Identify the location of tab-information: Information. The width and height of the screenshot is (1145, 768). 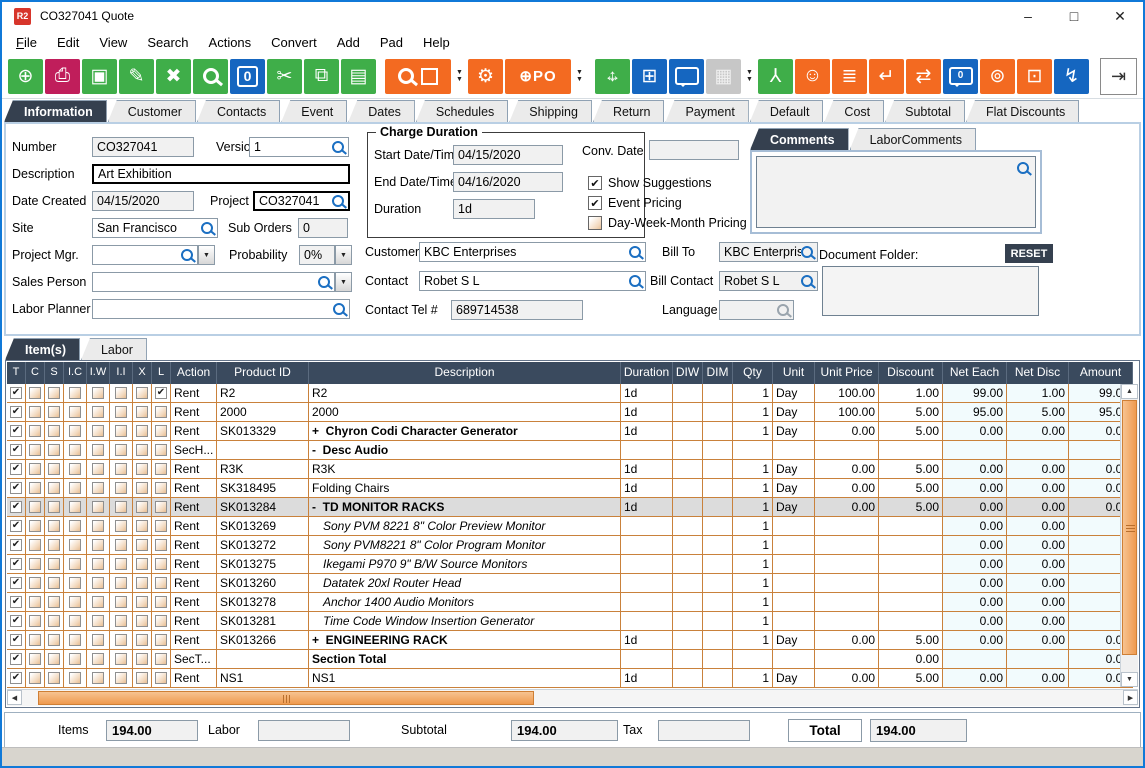
(55, 111).